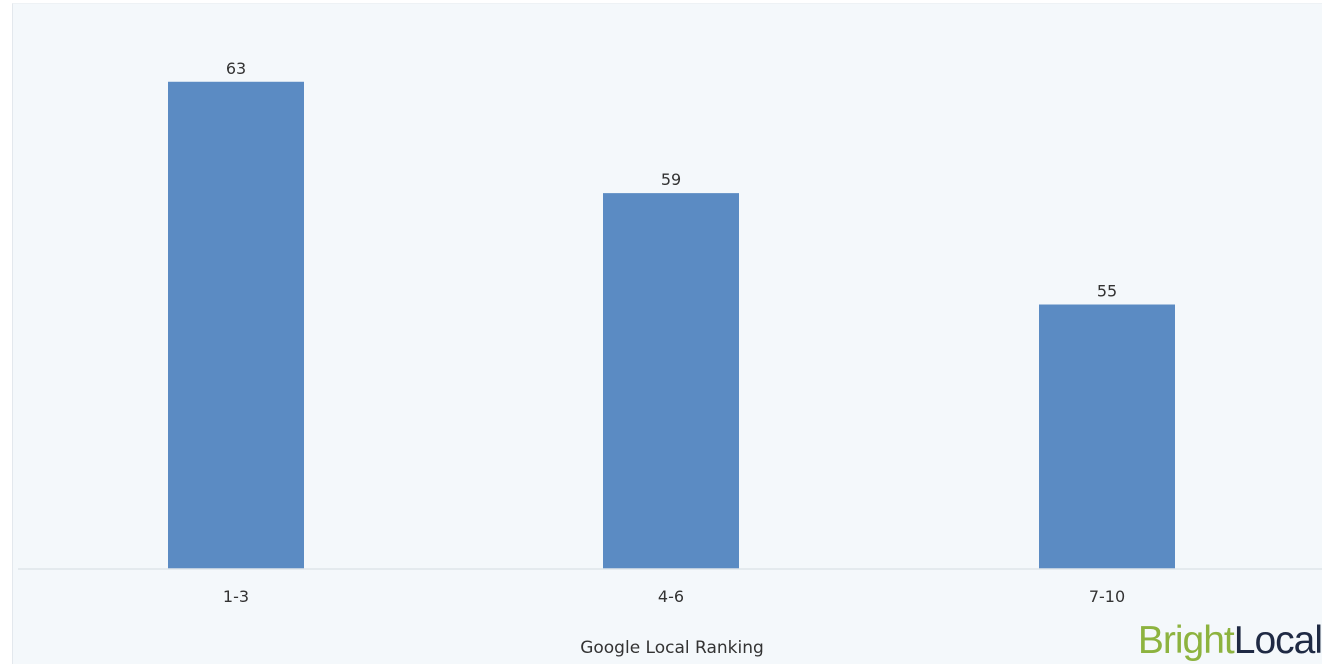 The height and width of the screenshot is (664, 1322). I want to click on brightlocal-logo: BrightLocal, so click(1230, 641).